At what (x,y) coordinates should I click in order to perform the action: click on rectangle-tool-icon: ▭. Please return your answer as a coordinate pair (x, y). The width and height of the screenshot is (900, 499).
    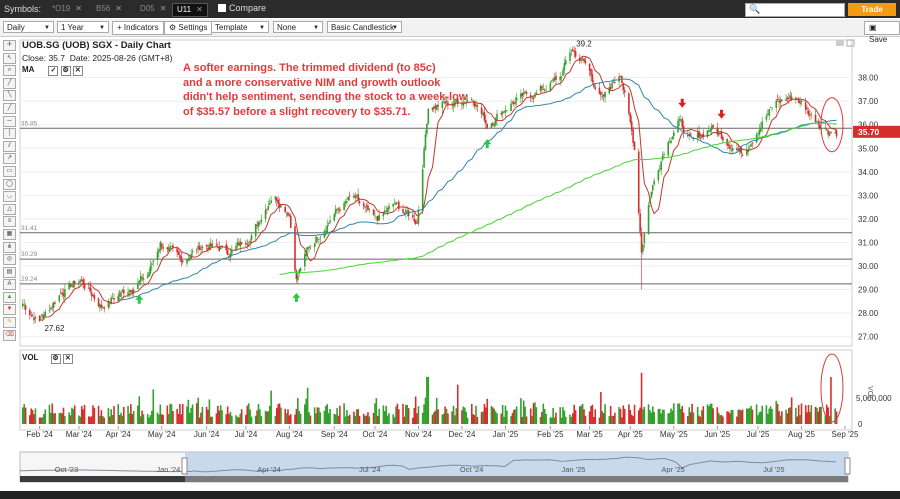
    Looking at the image, I should click on (9, 171).